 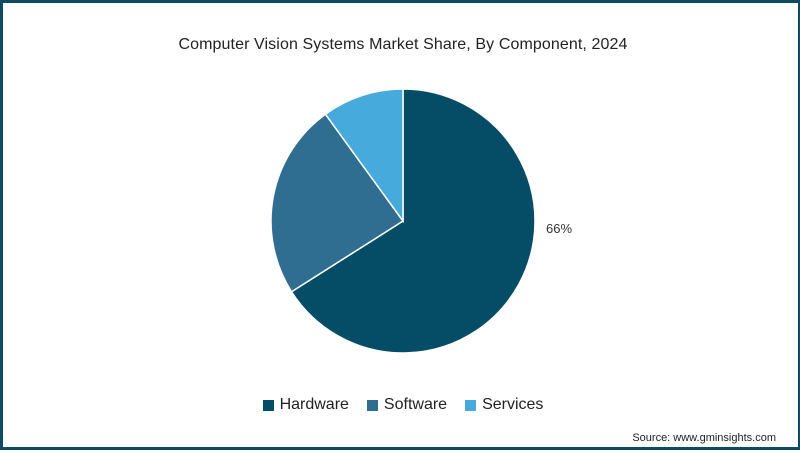 I want to click on legend-item-services: Services, so click(x=504, y=405).